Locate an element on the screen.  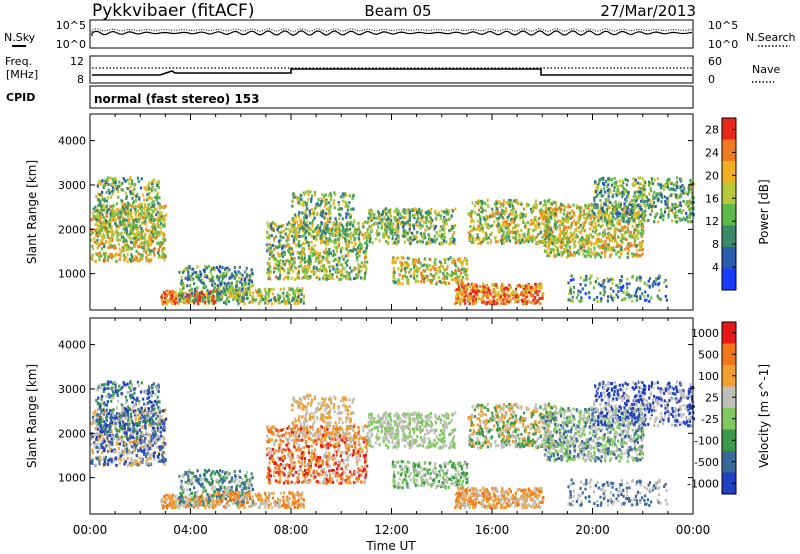
freq-tick-top: 12 is located at coordinates (77, 61).